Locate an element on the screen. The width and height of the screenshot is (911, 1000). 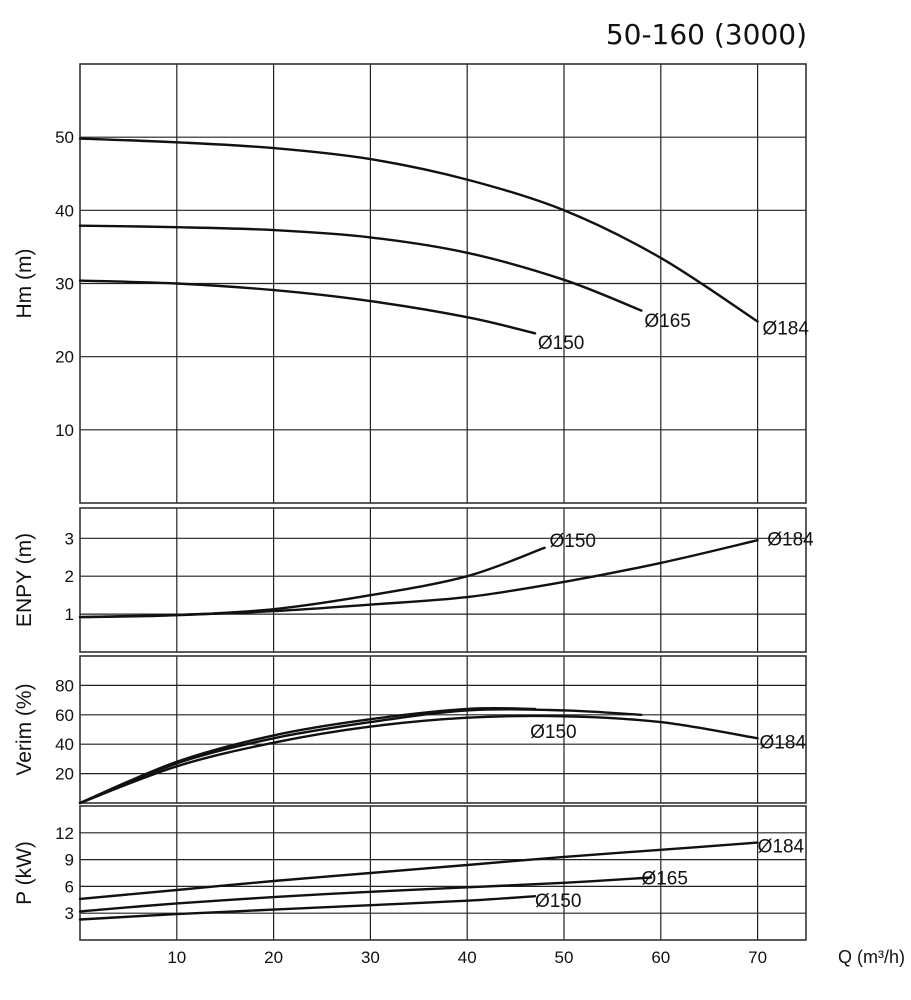
x-axis-label: Q (m³/h) is located at coordinates (871, 957).